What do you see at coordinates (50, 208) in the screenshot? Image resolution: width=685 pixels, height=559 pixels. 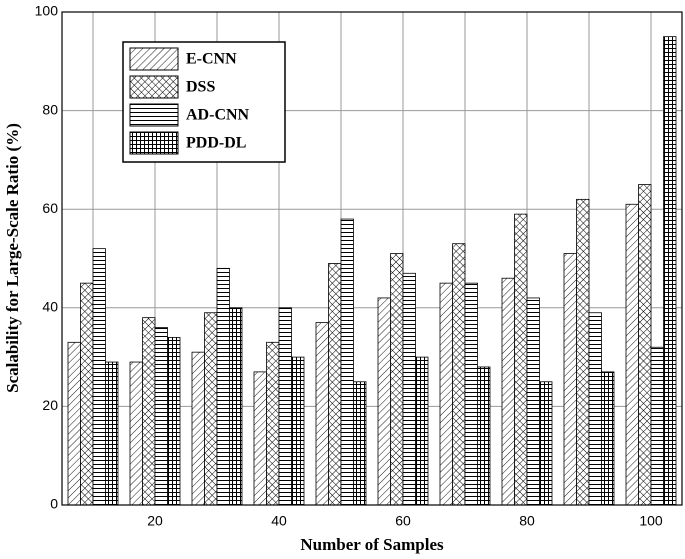 I see `y-tick-label: 60` at bounding box center [50, 208].